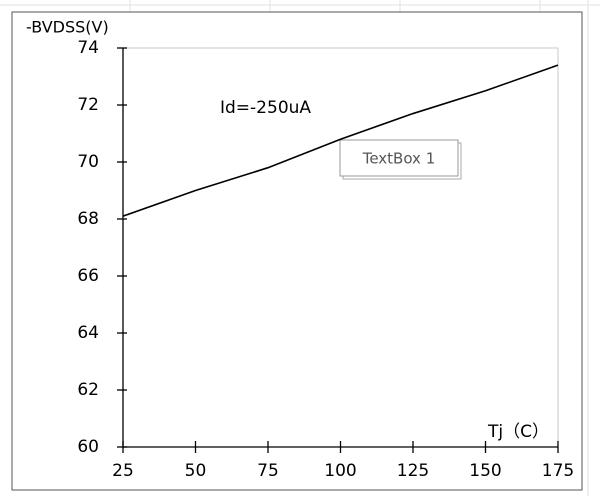 The image size is (600, 496). Describe the element at coordinates (413, 471) in the screenshot. I see `x-tick-label: 125` at that location.